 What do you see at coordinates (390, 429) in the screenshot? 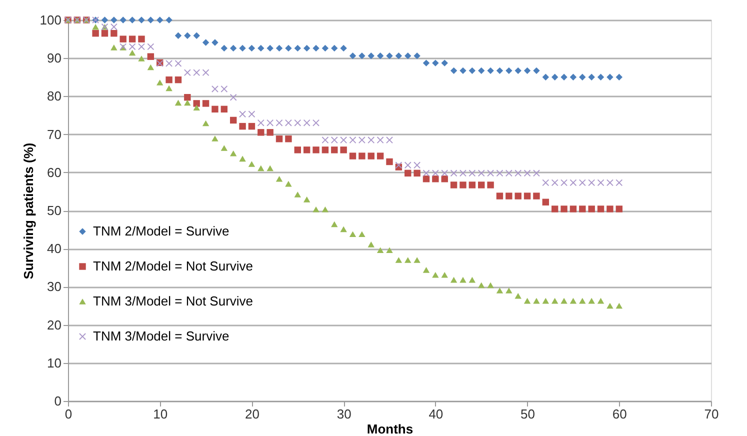
I see `x-axis-title: Months` at bounding box center [390, 429].